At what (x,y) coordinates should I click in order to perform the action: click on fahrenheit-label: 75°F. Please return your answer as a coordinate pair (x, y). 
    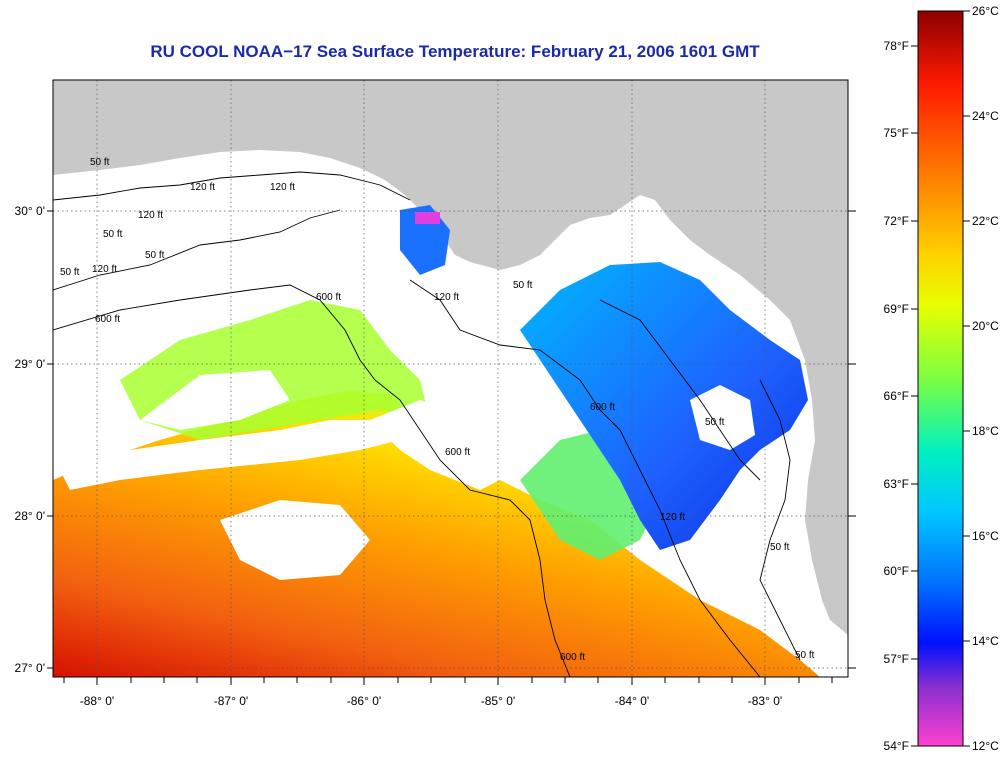
    Looking at the image, I should click on (896, 133).